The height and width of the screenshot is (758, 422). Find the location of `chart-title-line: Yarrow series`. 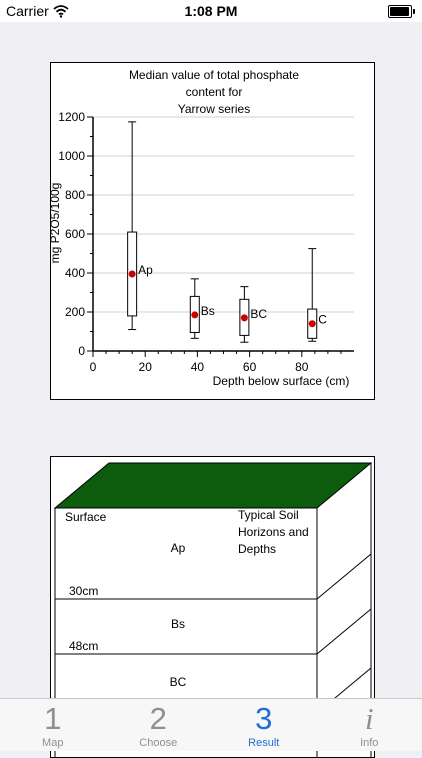

chart-title-line: Yarrow series is located at coordinates (214, 109).